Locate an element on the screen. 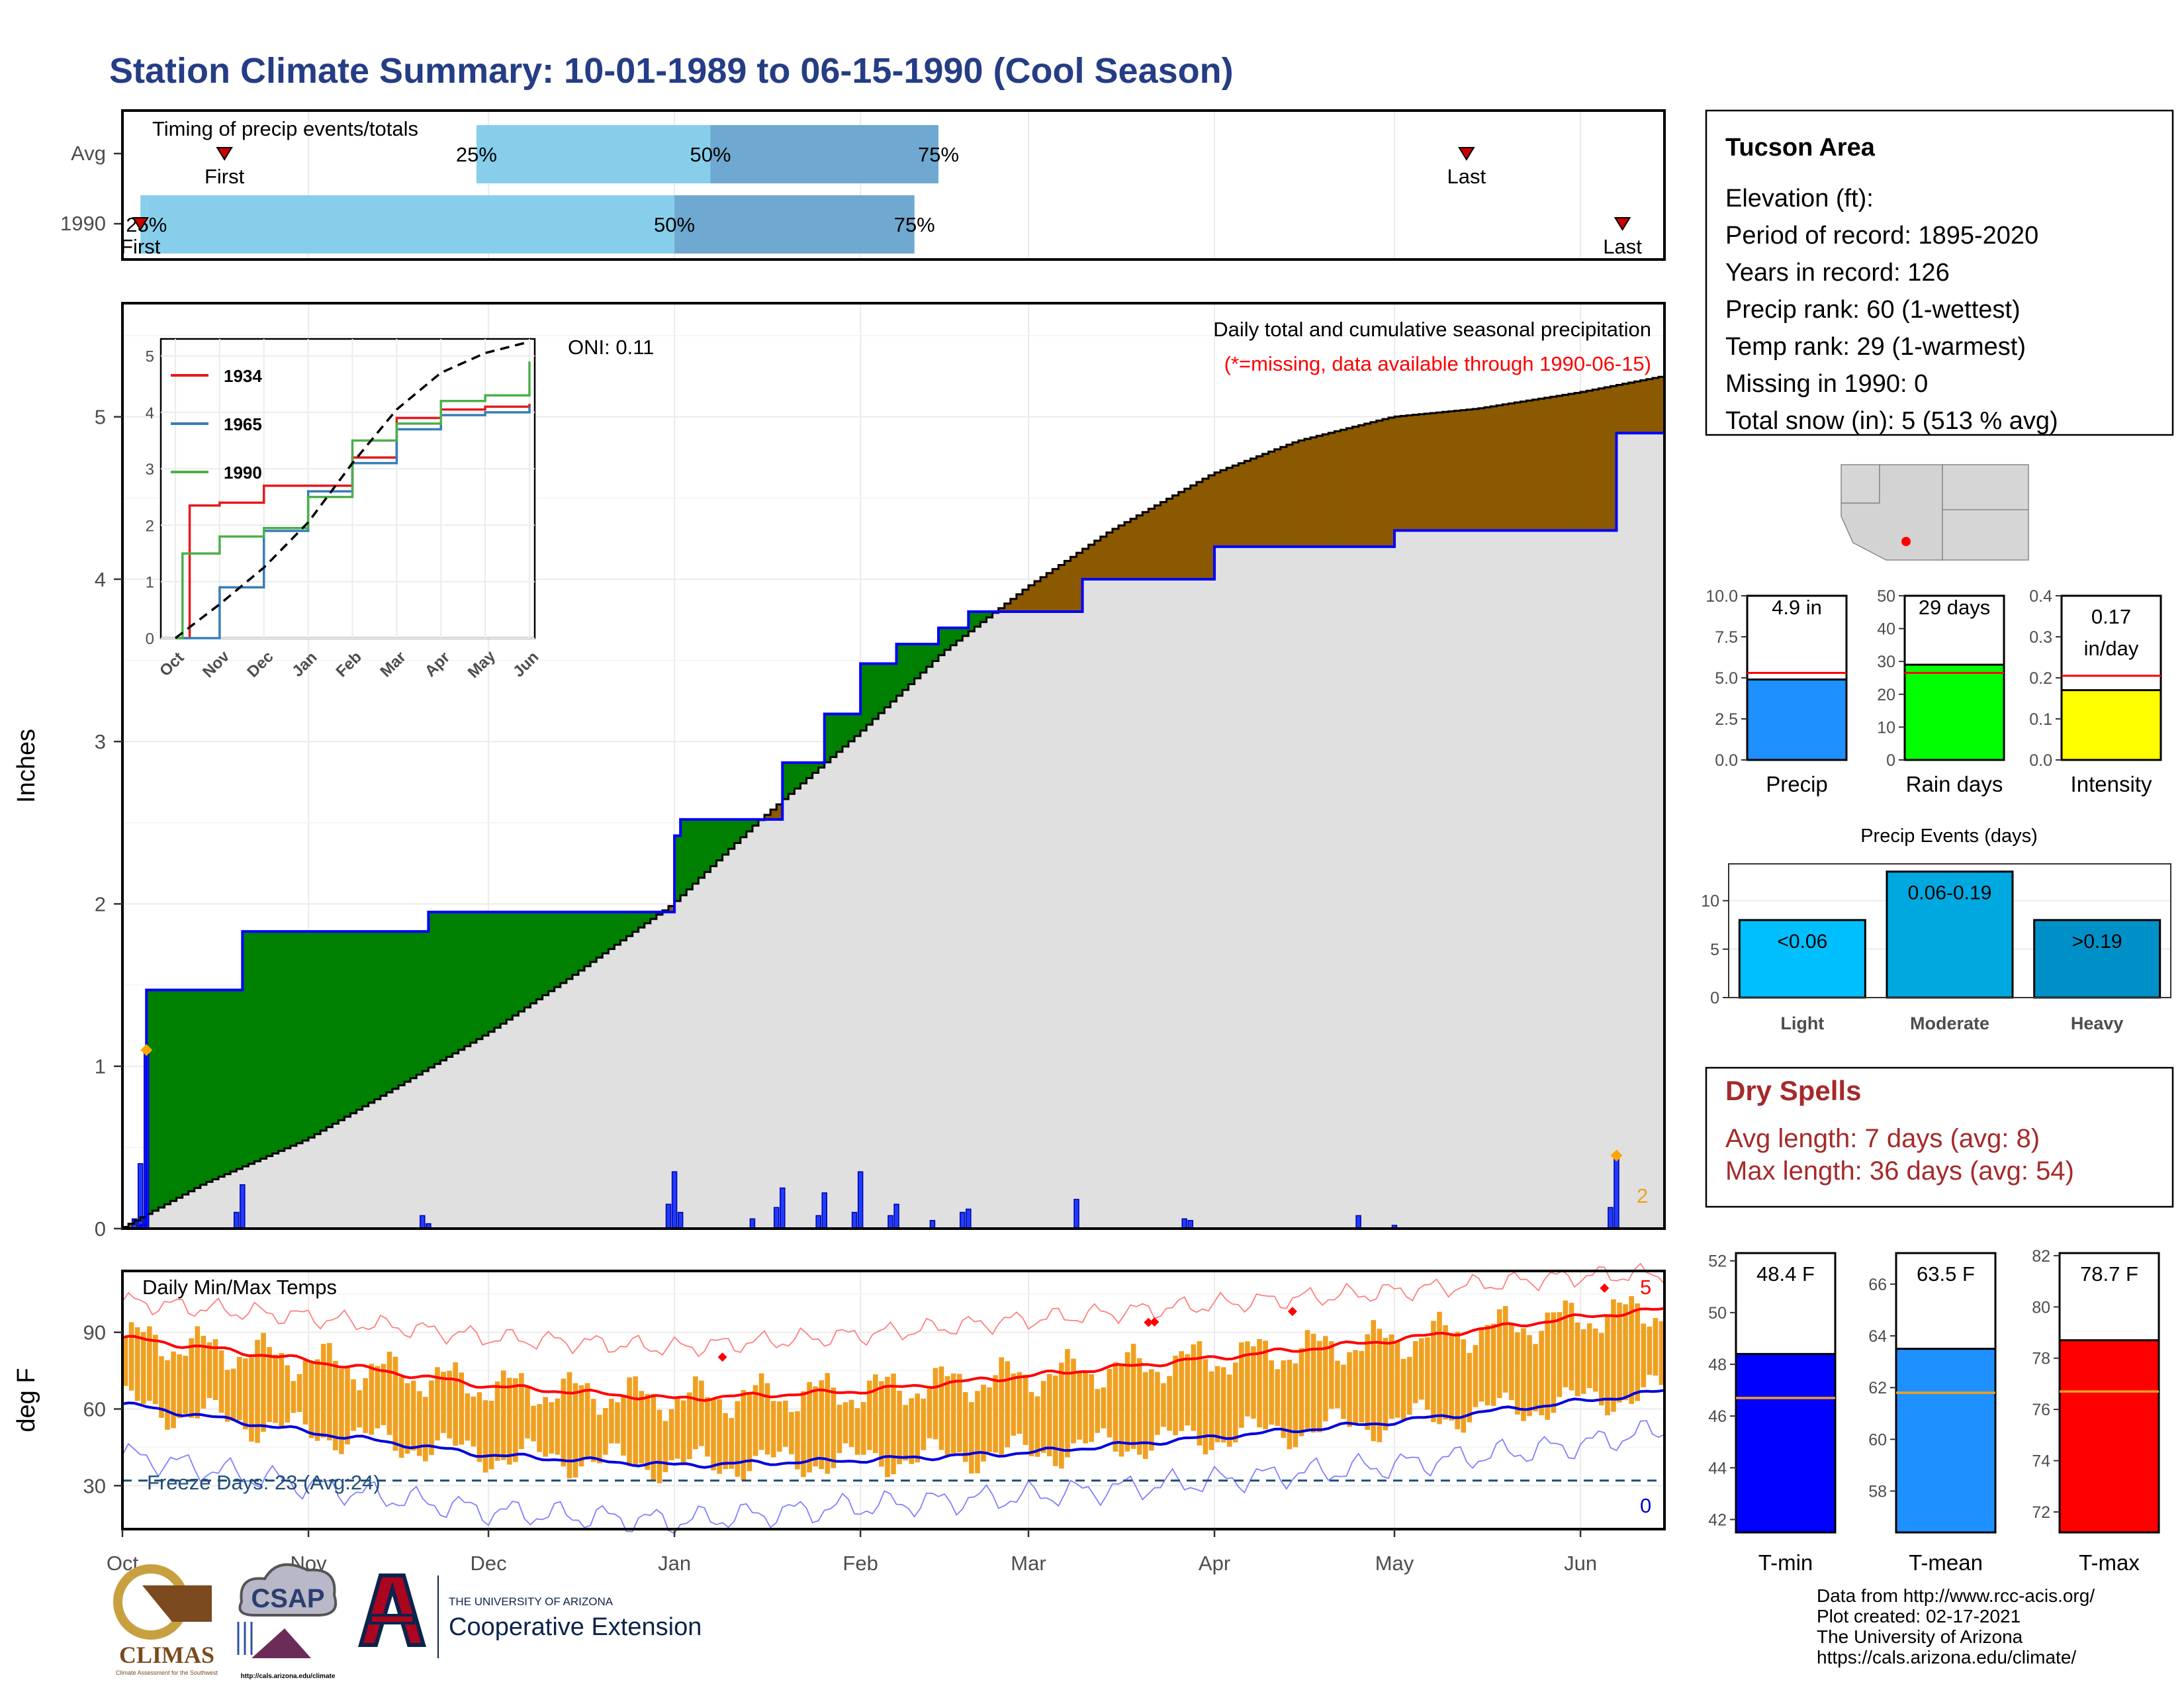 The width and height of the screenshot is (2184, 1688). month-axis: Oct Nov Dec Jan Feb Mar Apr May Jun is located at coordinates (852, 1552).